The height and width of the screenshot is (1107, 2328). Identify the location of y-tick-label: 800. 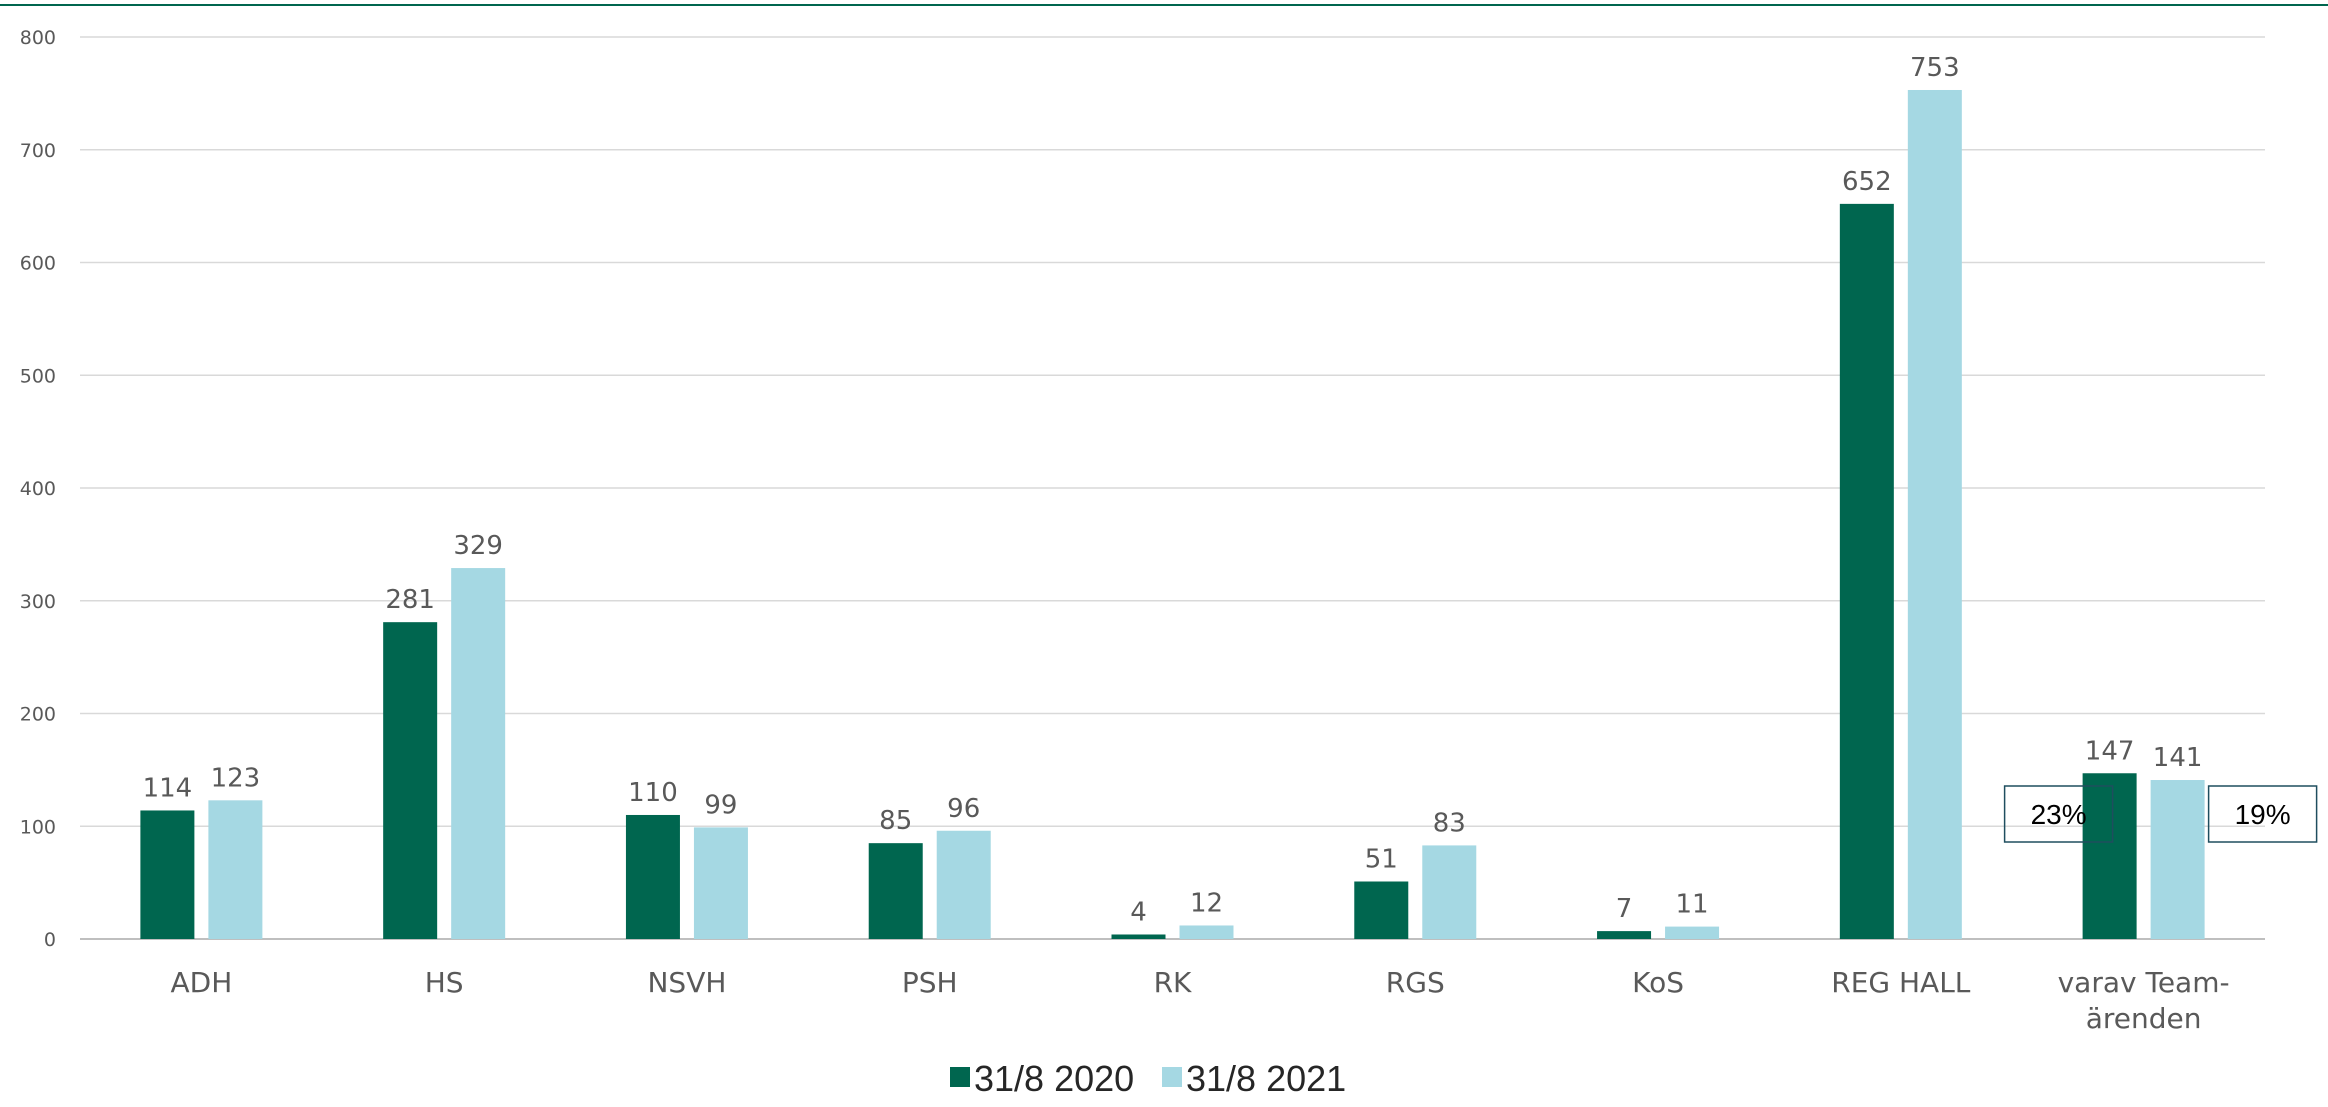
(38, 38).